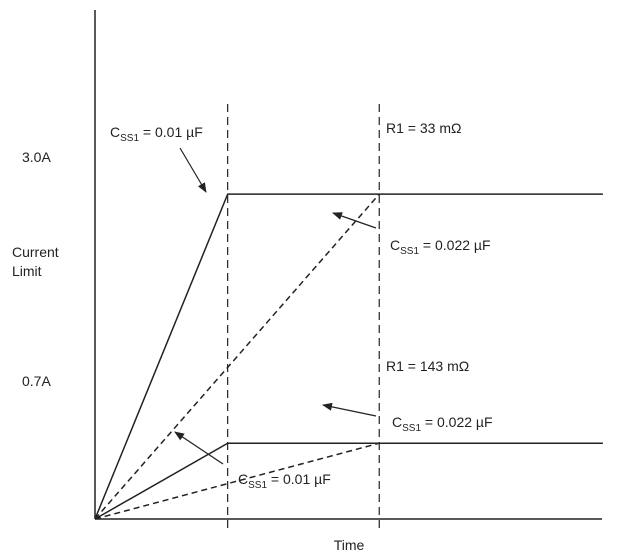  What do you see at coordinates (156, 134) in the screenshot?
I see `annotation-label-1: CSS1 = 0.01 µF` at bounding box center [156, 134].